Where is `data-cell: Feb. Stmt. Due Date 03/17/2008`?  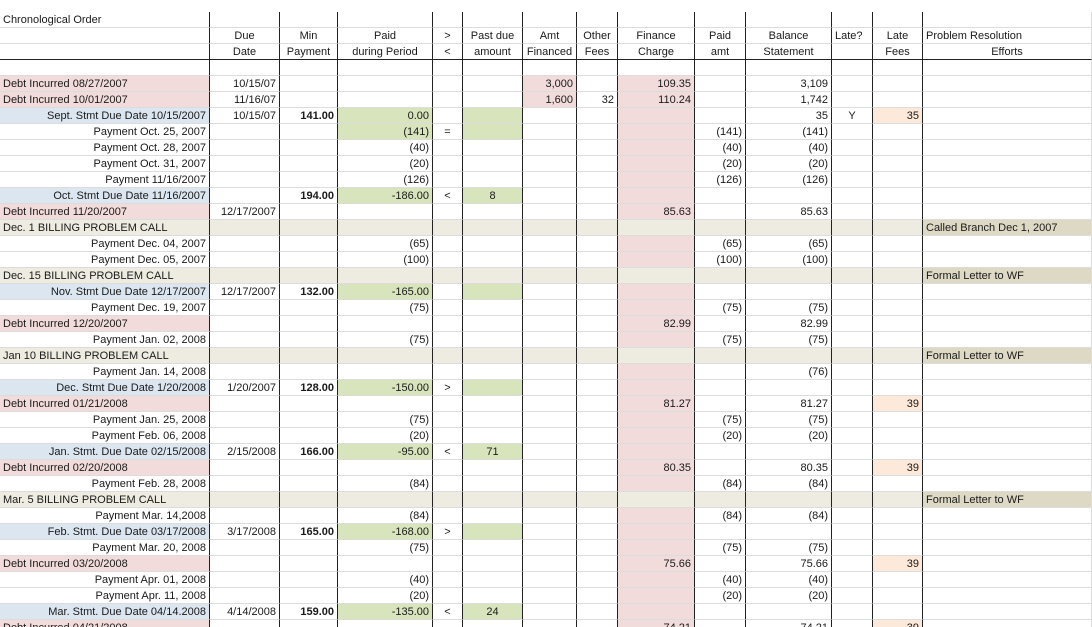
data-cell: Feb. Stmt. Due Date 03/17/2008 is located at coordinates (105, 532).